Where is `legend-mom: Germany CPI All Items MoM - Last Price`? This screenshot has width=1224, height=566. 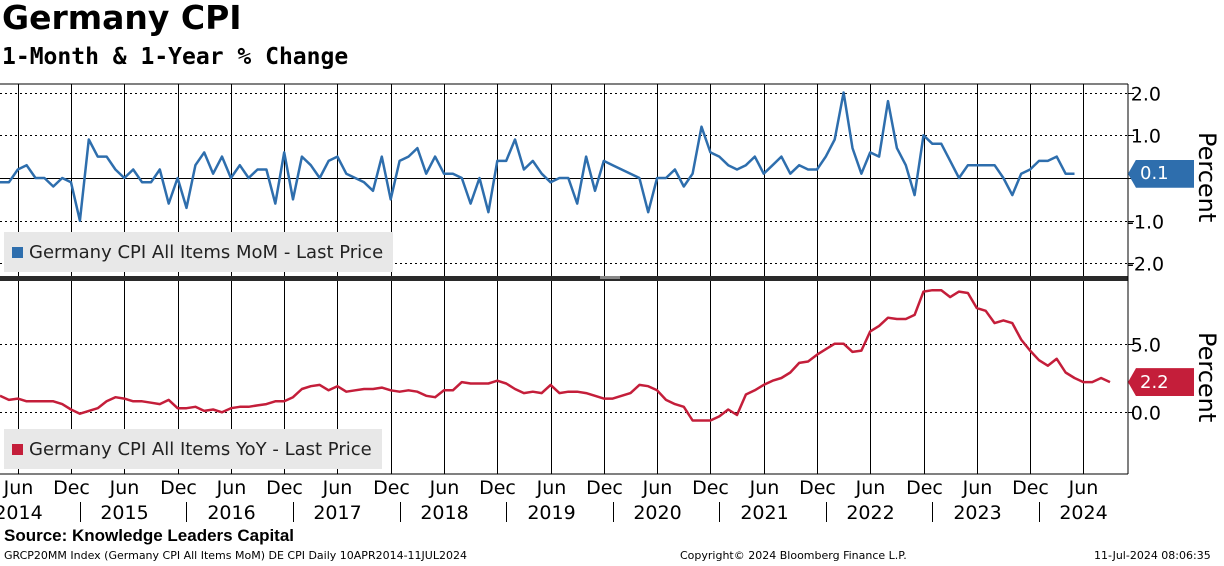
legend-mom: Germany CPI All Items MoM - Last Price is located at coordinates (199, 252).